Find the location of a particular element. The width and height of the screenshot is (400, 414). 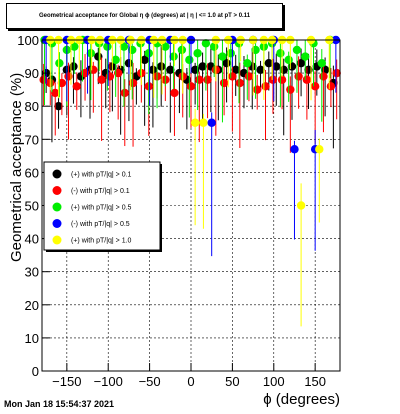

x-tick-label-3: 0 is located at coordinates (190, 381).